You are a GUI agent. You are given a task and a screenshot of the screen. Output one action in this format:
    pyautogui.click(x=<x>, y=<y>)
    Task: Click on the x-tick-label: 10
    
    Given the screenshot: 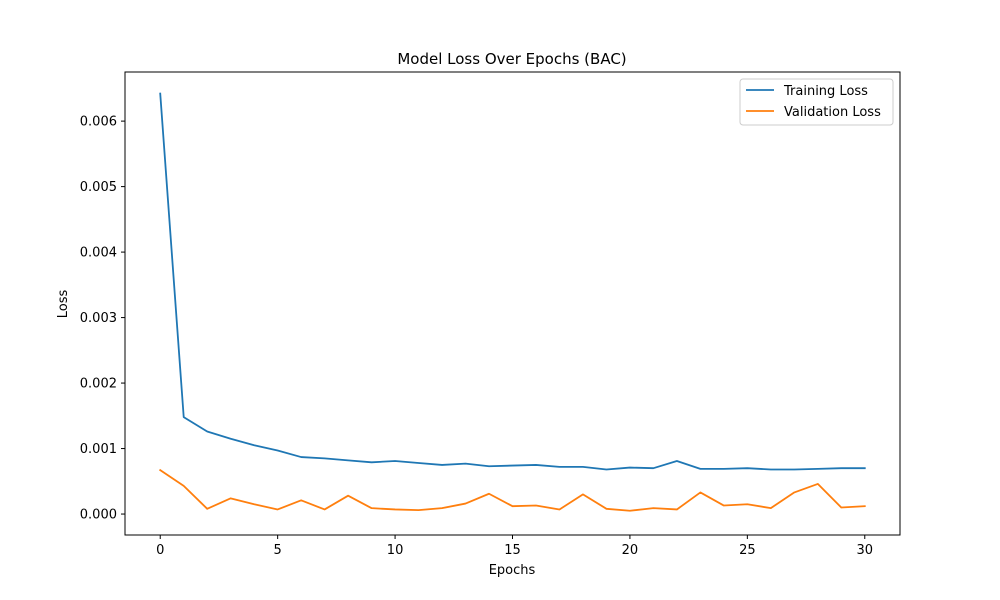 What is the action you would take?
    pyautogui.click(x=395, y=550)
    